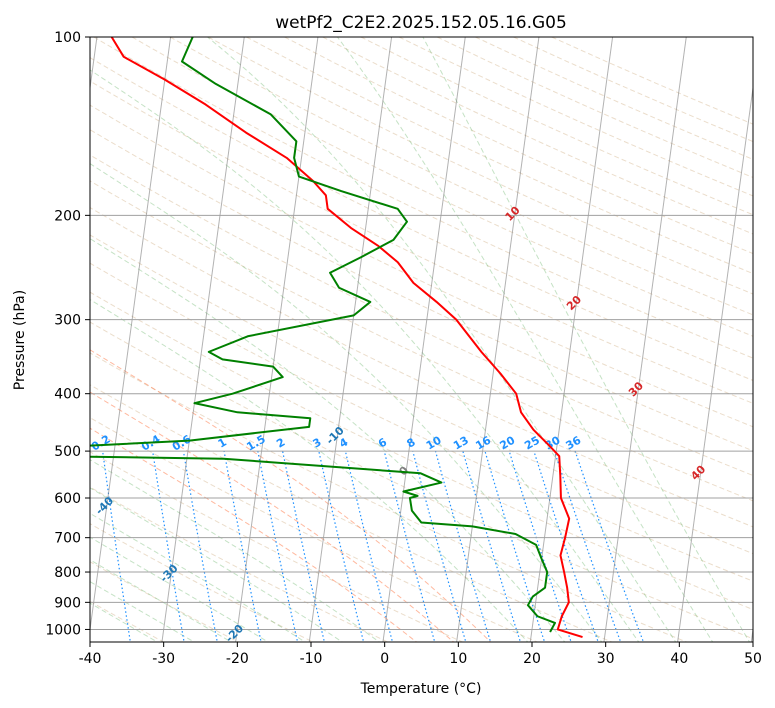 Image resolution: width=775 pixels, height=708 pixels. I want to click on y-tick-label: 900, so click(67, 603).